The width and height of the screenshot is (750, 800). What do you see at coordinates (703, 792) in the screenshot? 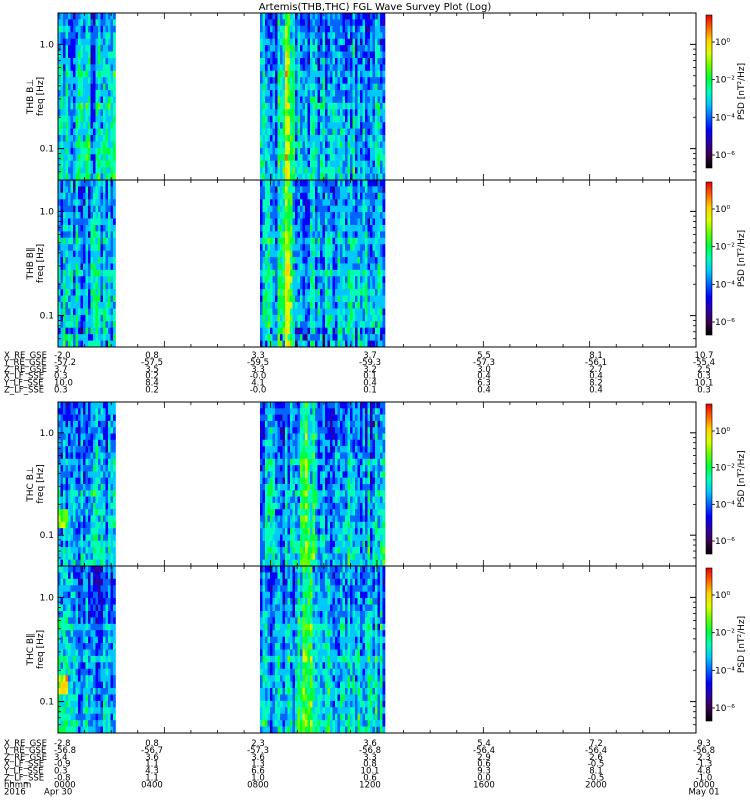
I see `ephemeris-value: May 01` at bounding box center [703, 792].